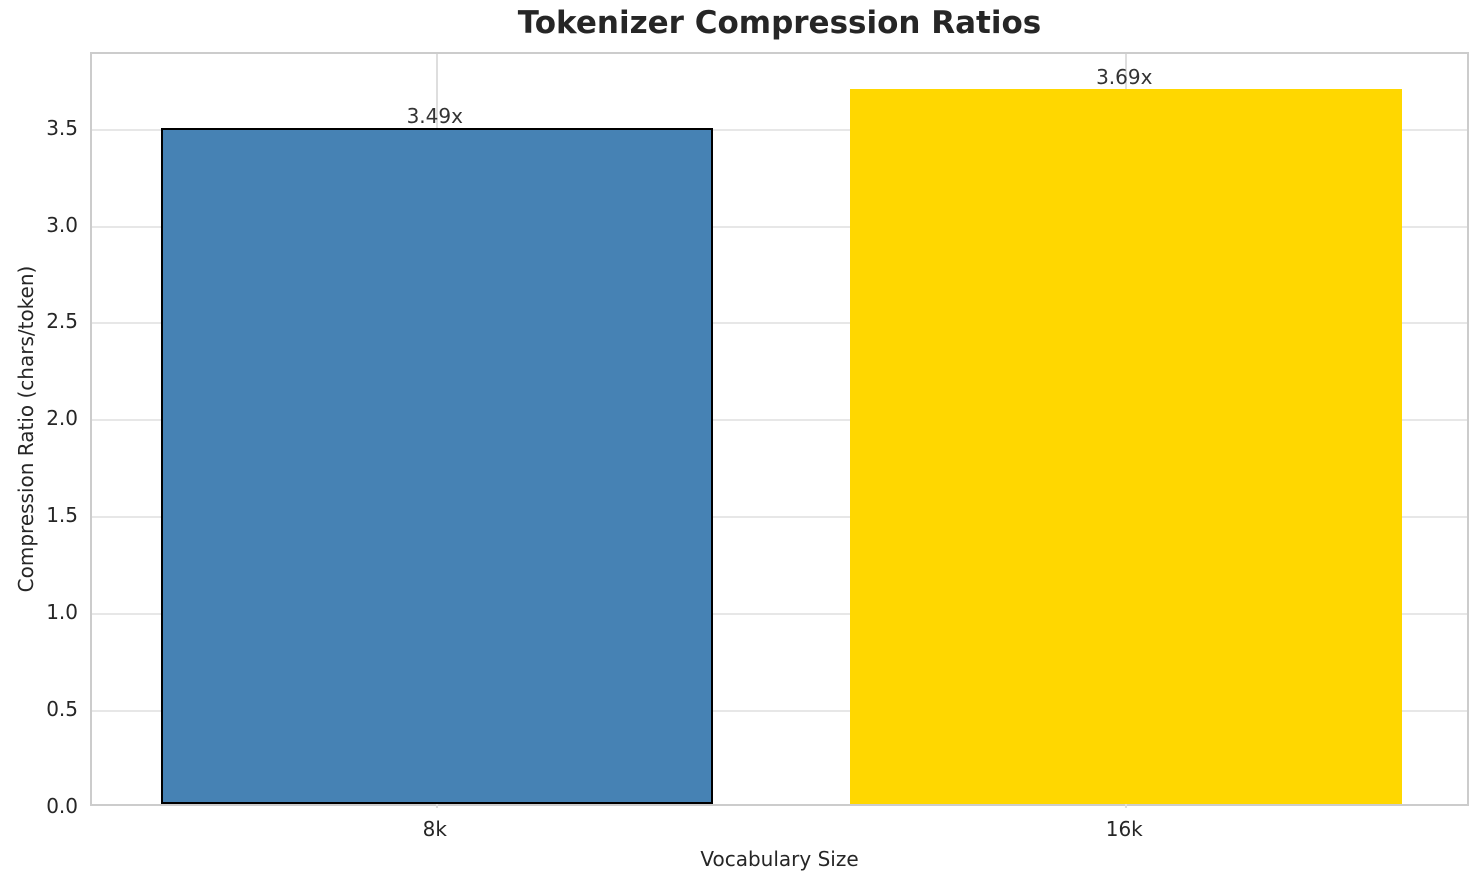 The height and width of the screenshot is (885, 1484). Describe the element at coordinates (1124, 829) in the screenshot. I see `x-tick-label-16k: 16k` at that location.